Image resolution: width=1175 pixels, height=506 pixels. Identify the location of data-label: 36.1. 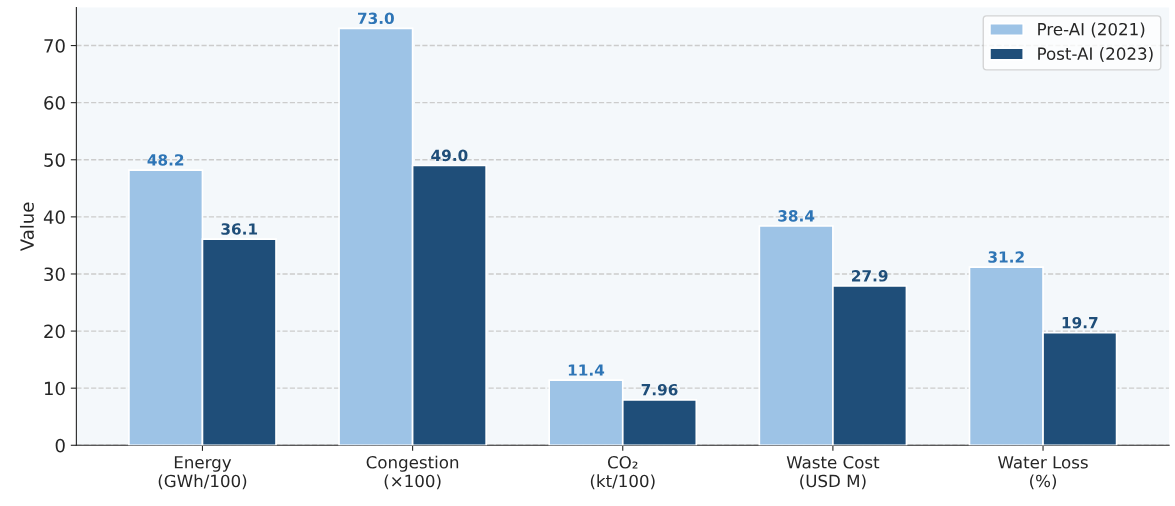
(239, 229).